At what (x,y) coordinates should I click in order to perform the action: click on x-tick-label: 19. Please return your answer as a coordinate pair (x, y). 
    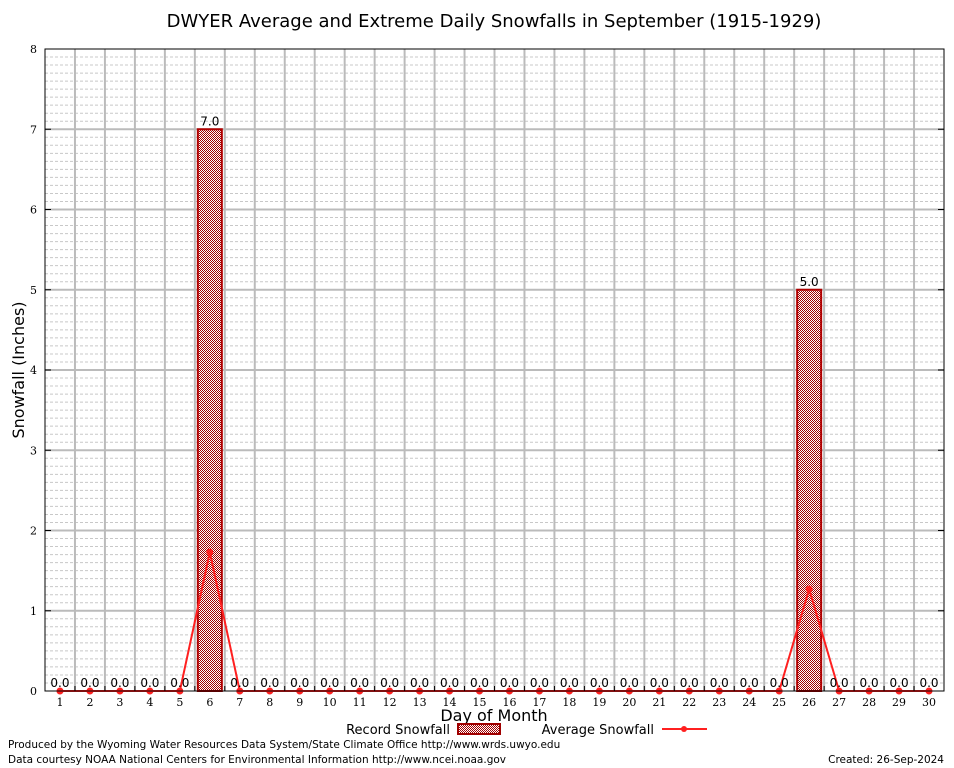
    Looking at the image, I should click on (599, 702).